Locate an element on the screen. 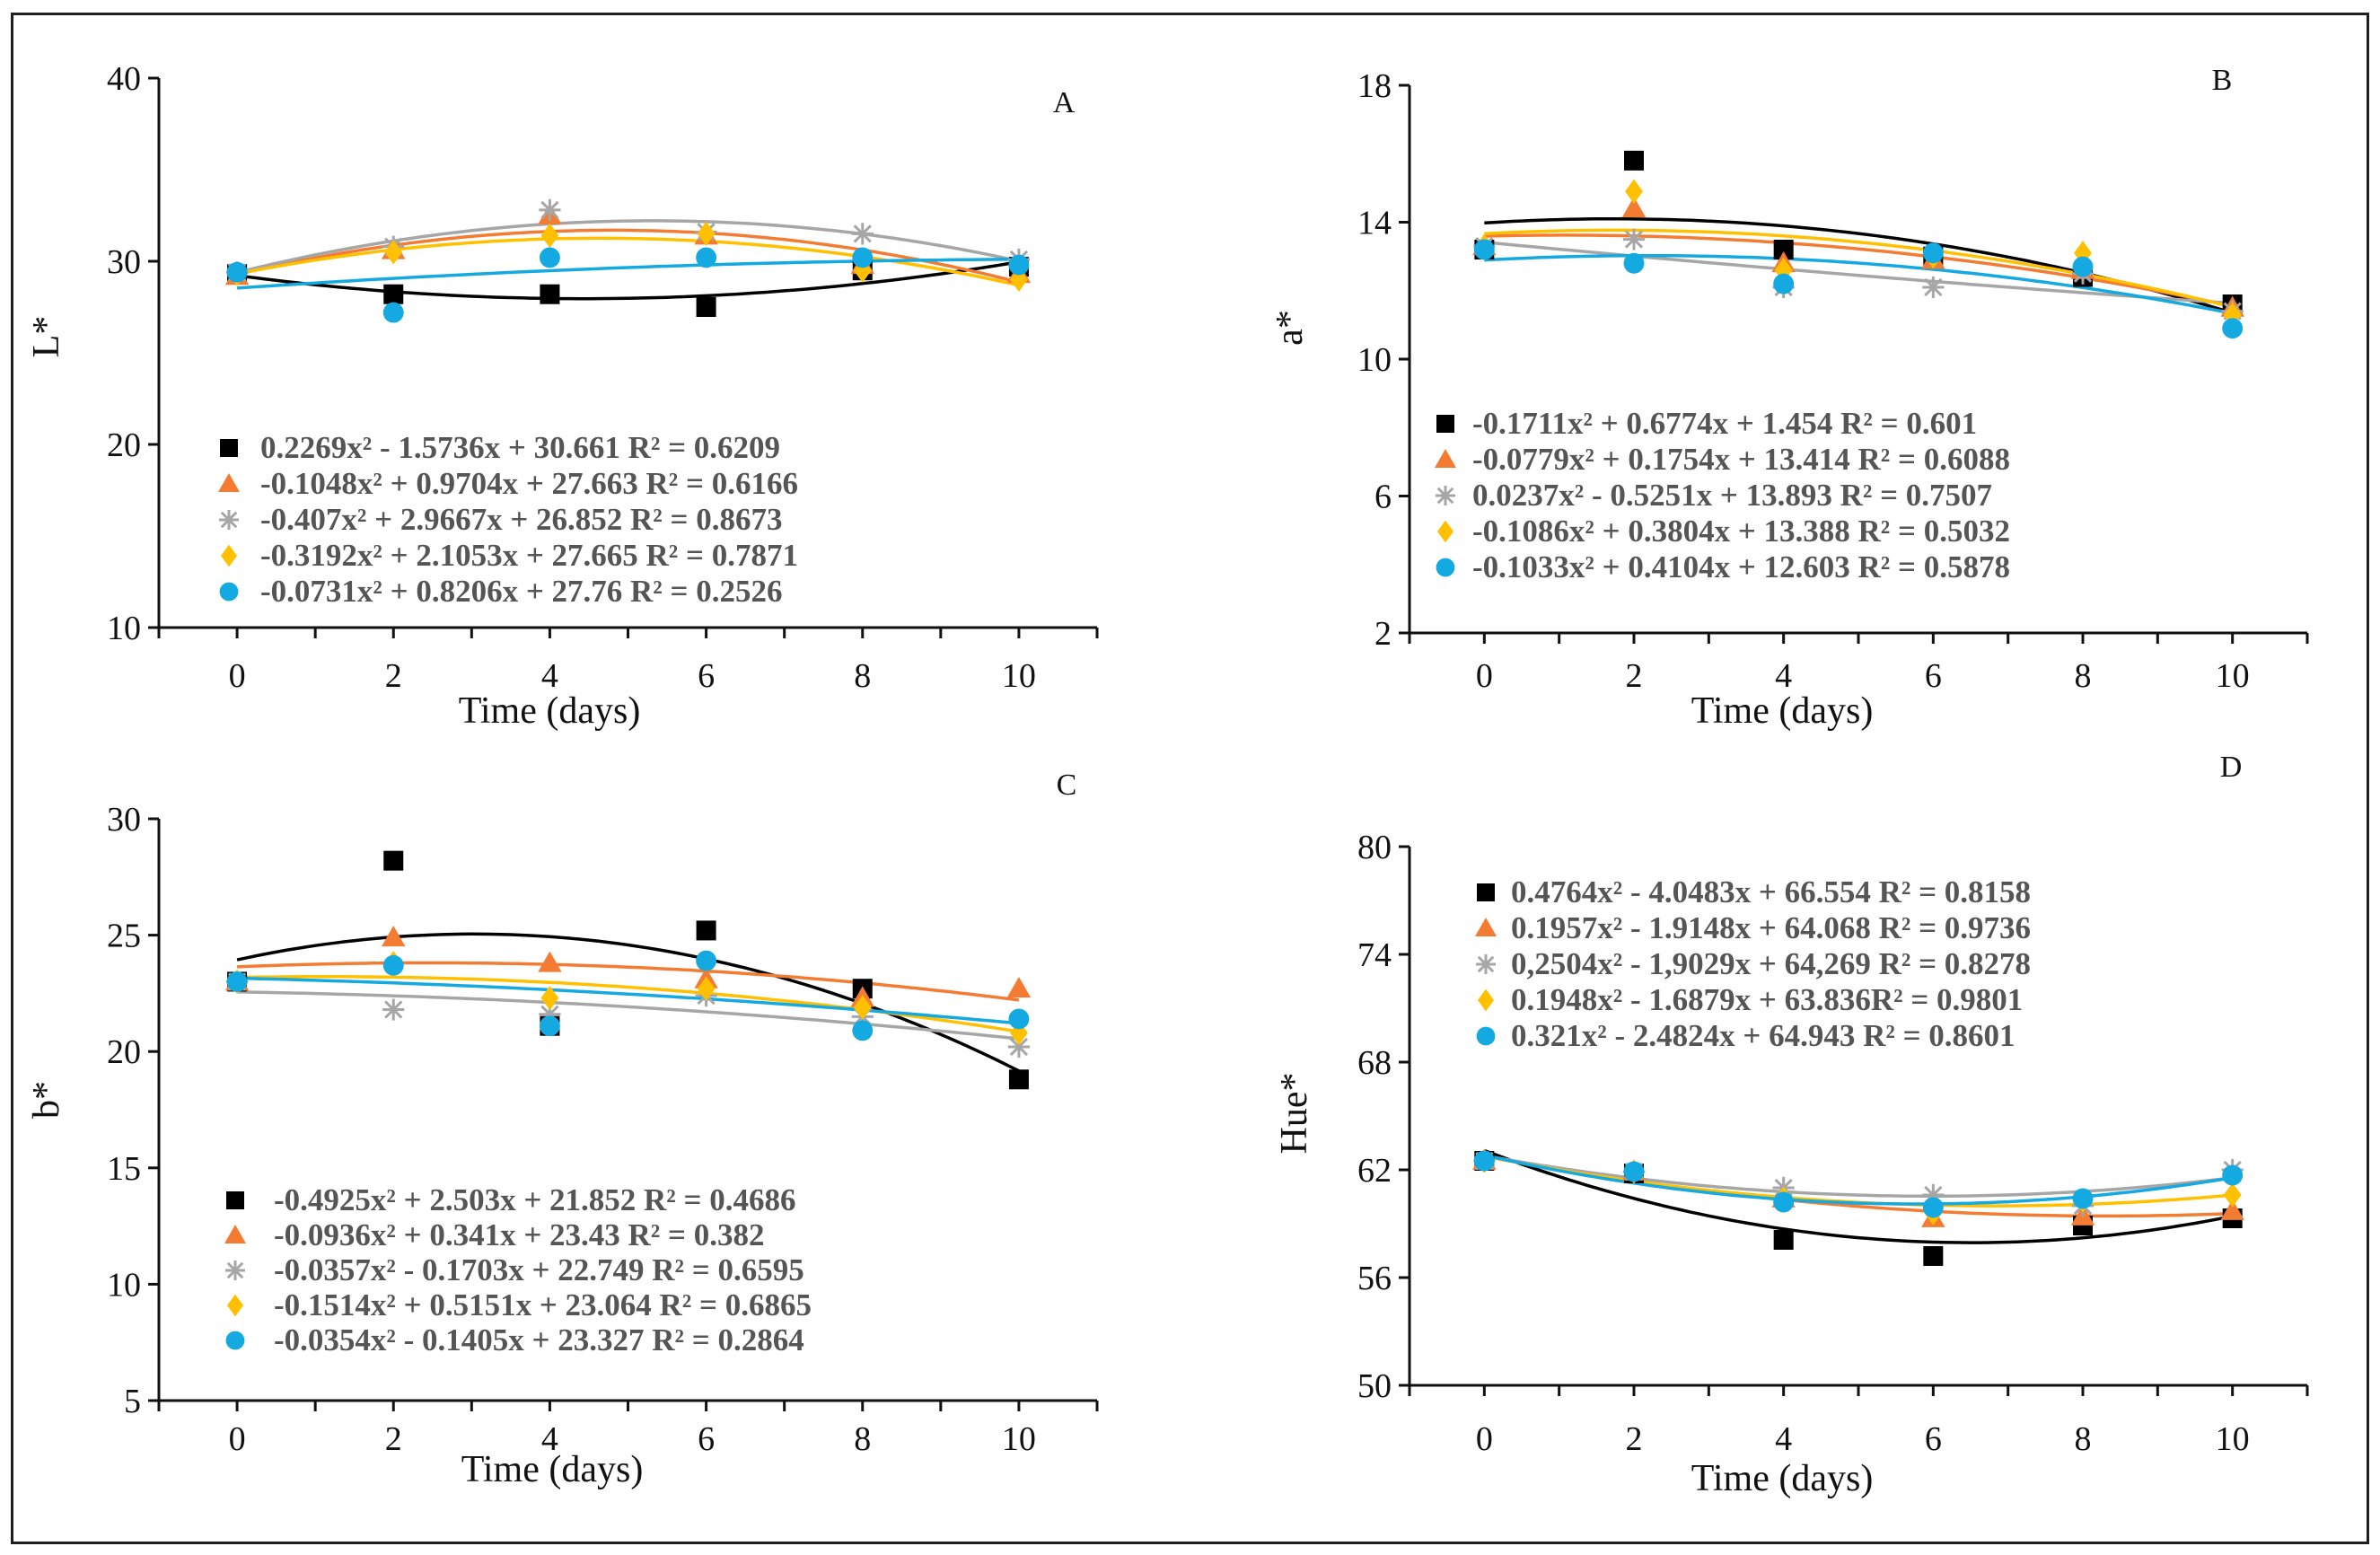 This screenshot has width=2380, height=1555. y-tick-label: 56 is located at coordinates (1374, 1278).